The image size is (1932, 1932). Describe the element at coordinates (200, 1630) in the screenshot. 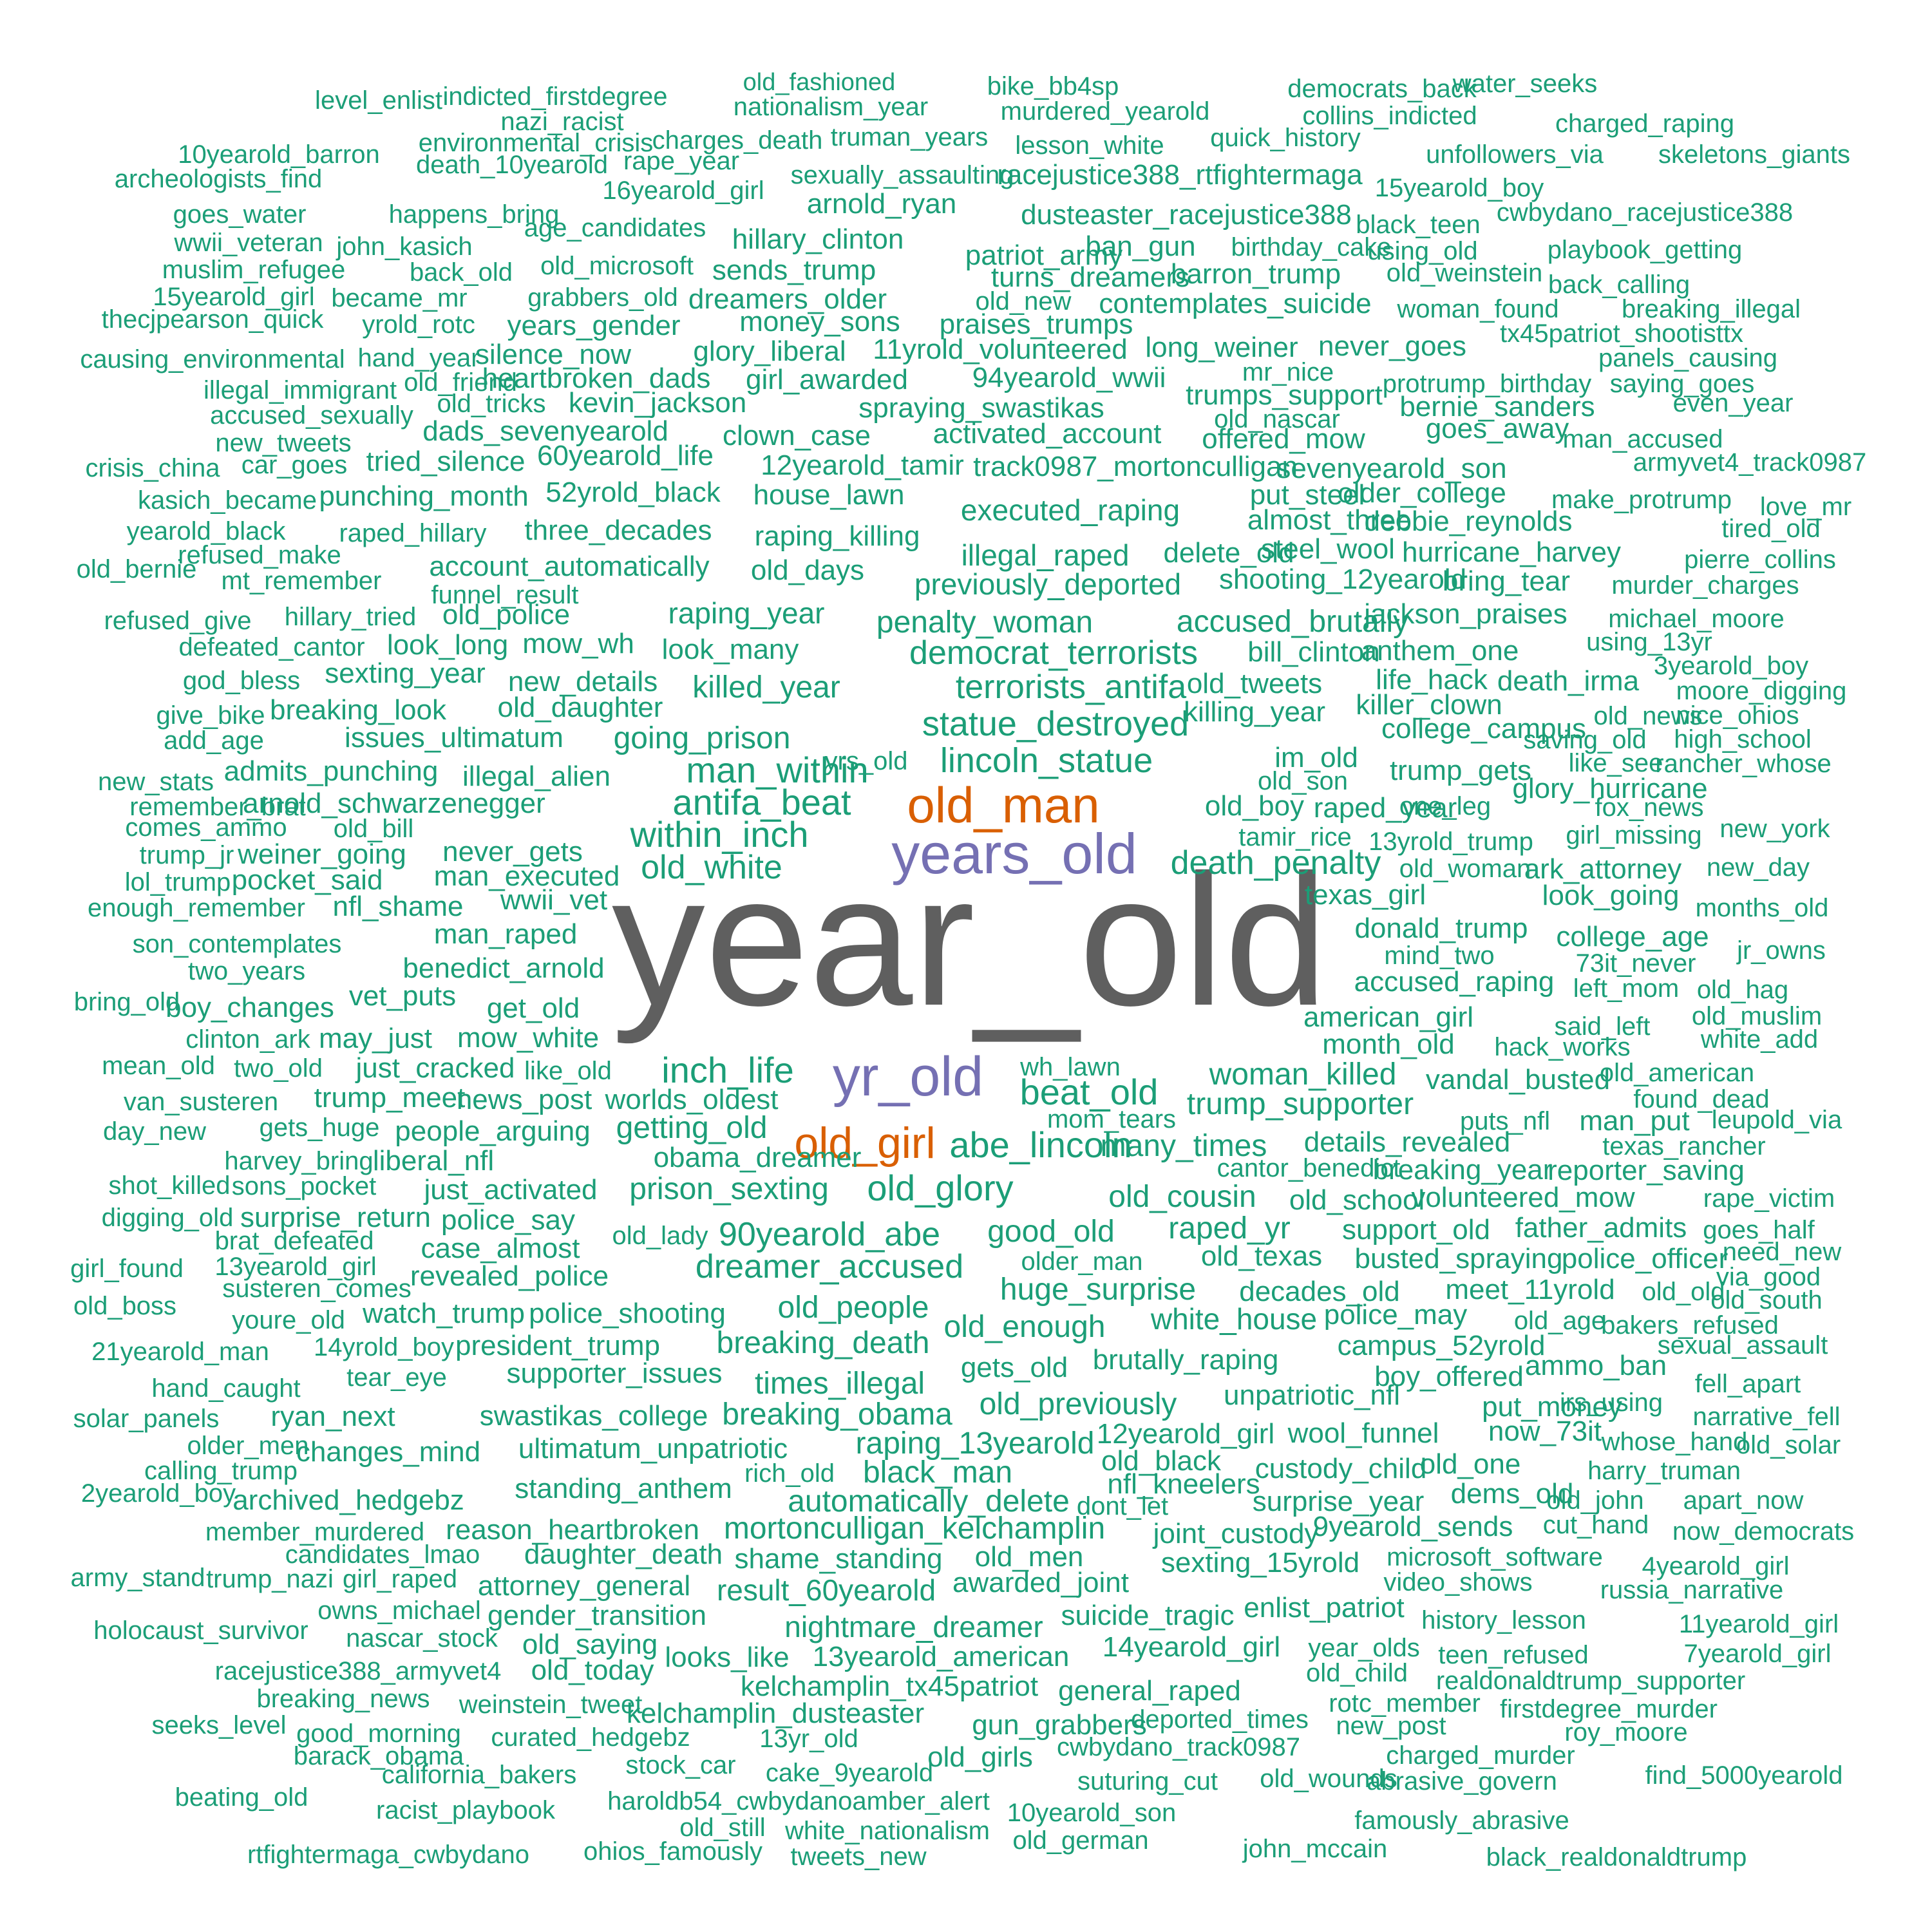

I see `cloud-word-holocaust-survivor: holocaust_survivor` at that location.